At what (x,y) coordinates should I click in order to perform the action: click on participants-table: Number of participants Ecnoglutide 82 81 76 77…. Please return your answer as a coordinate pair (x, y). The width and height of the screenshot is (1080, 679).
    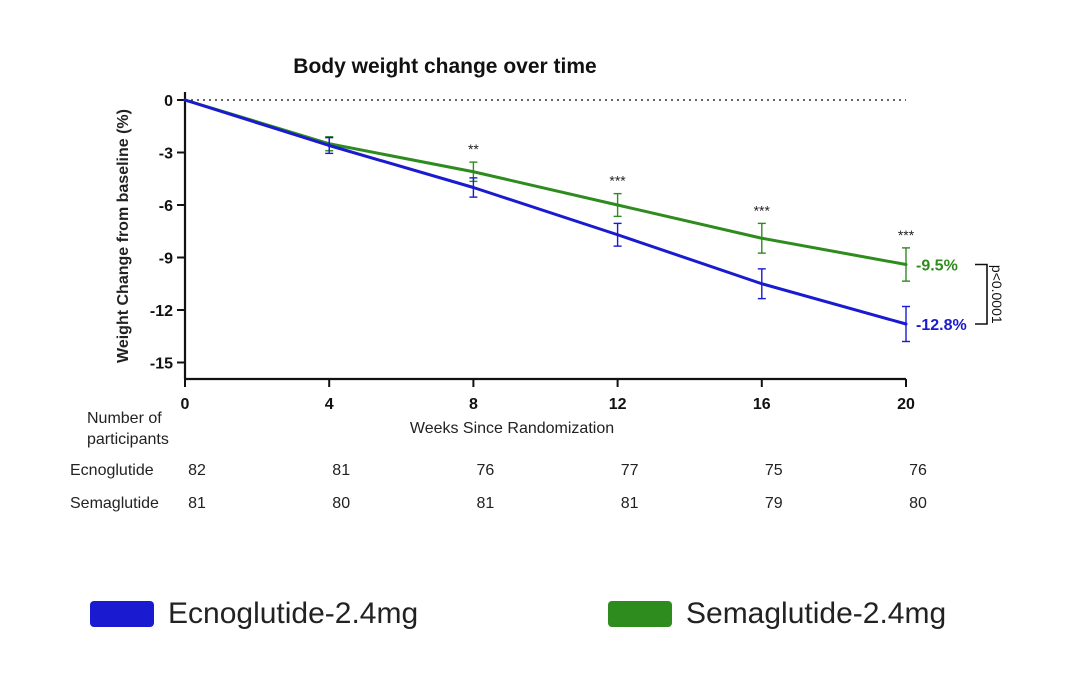
    Looking at the image, I should click on (498, 461).